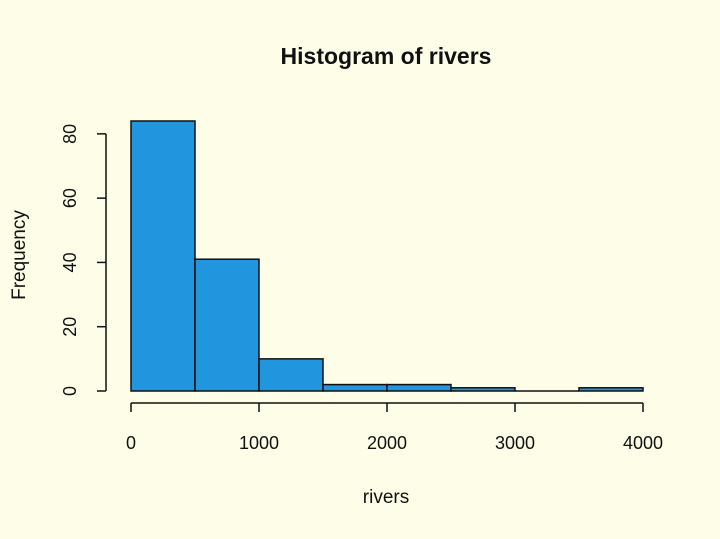  What do you see at coordinates (515, 443) in the screenshot?
I see `x-tick-label: 3000` at bounding box center [515, 443].